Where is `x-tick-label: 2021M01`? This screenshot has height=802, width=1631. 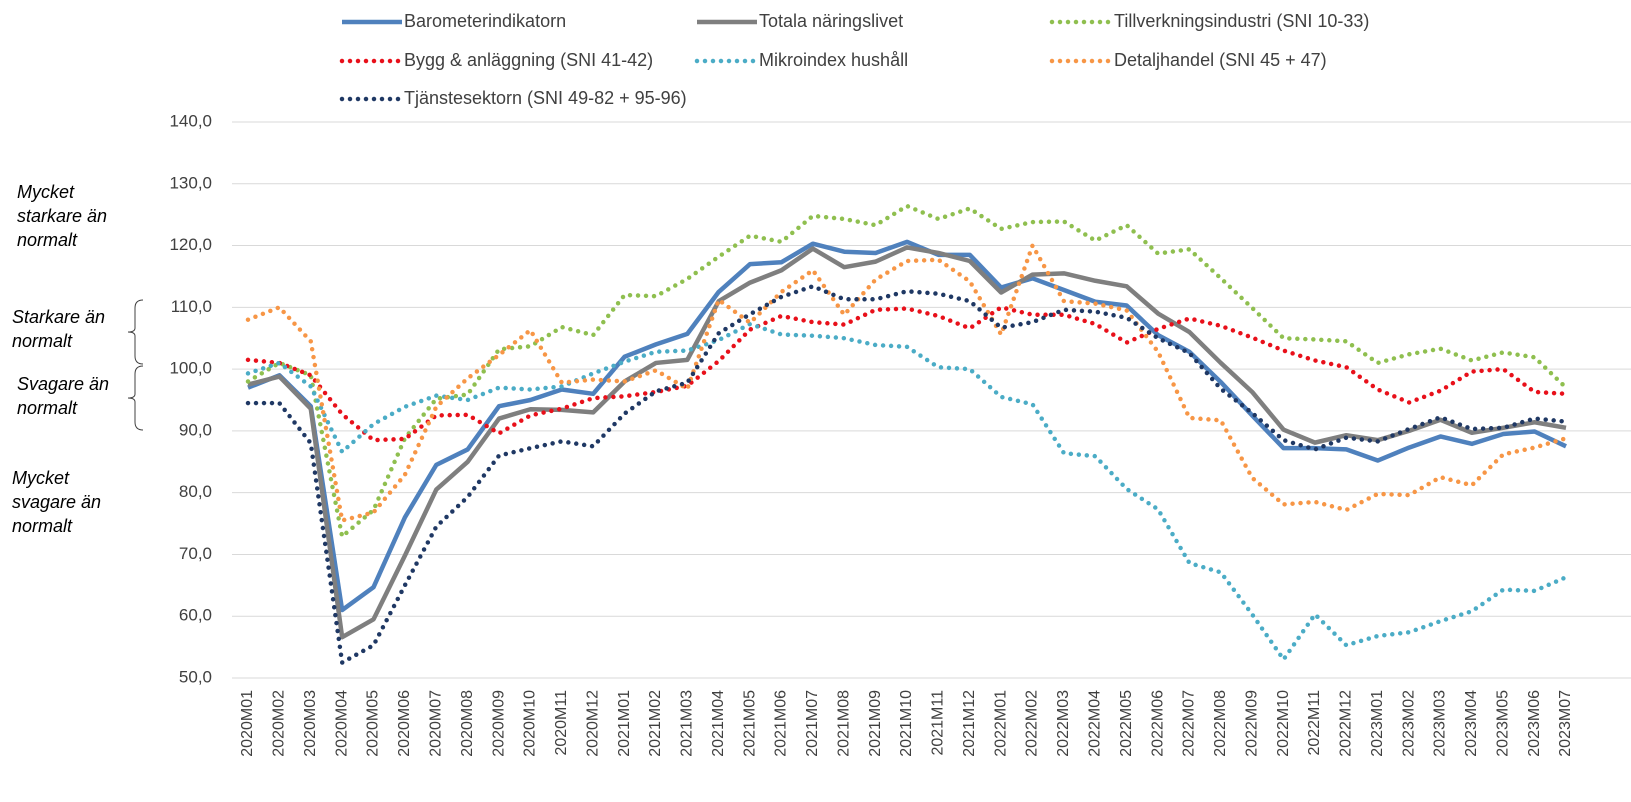 x-tick-label: 2021M01 is located at coordinates (624, 723).